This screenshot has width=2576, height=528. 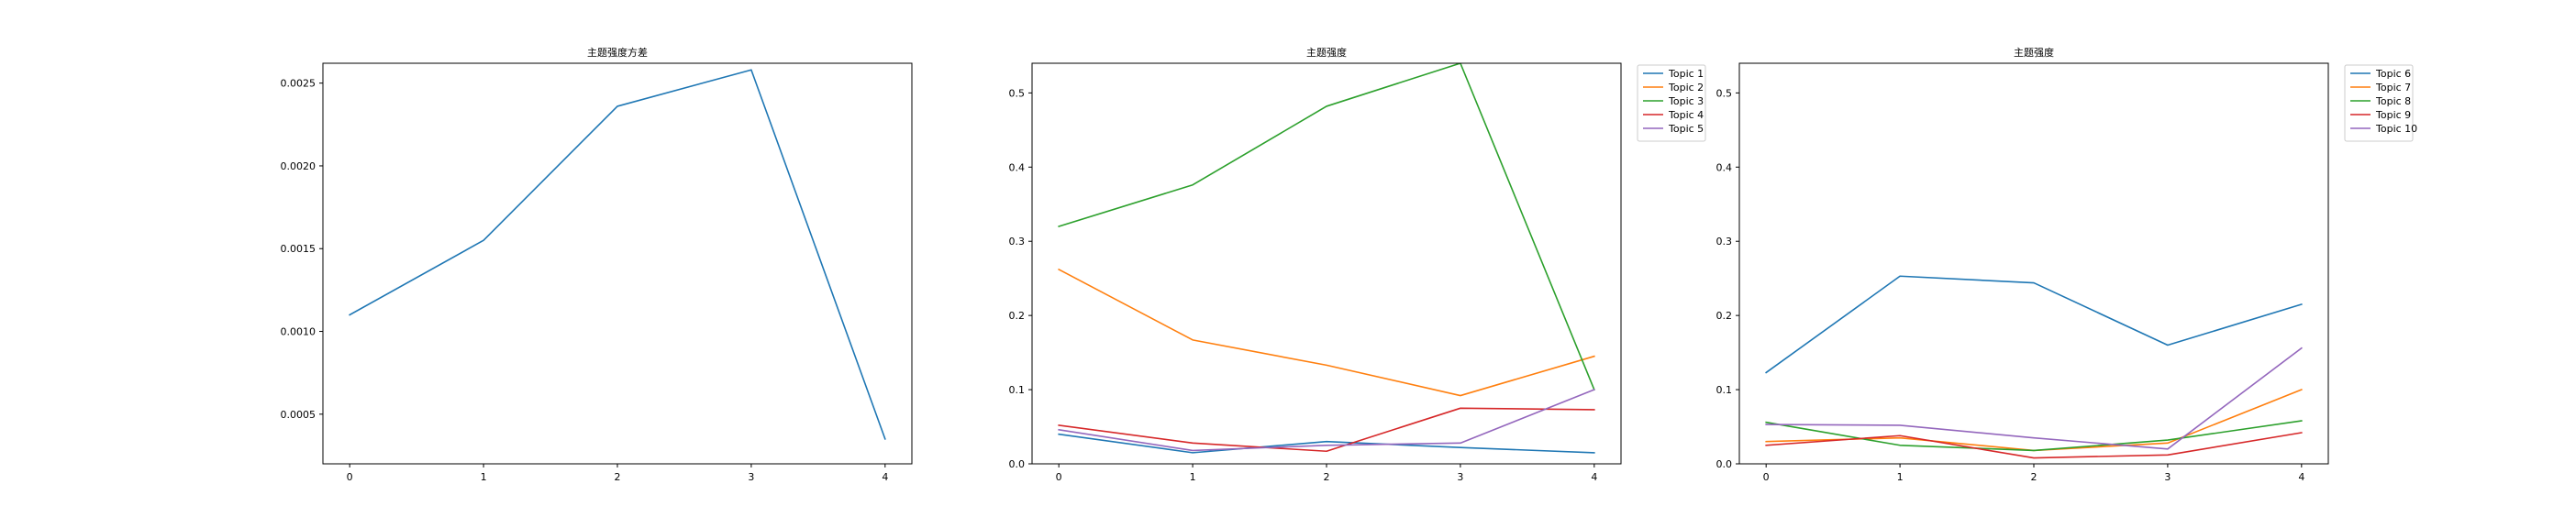 What do you see at coordinates (2396, 129) in the screenshot?
I see `legend-label: Topic 10` at bounding box center [2396, 129].